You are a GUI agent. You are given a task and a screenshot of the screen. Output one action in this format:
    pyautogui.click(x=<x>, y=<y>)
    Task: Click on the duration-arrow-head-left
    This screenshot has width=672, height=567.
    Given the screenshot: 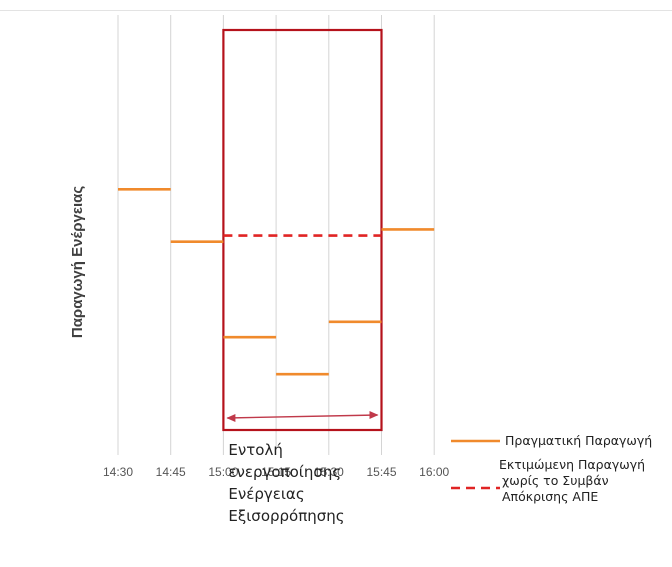 What is the action you would take?
    pyautogui.click(x=231, y=418)
    